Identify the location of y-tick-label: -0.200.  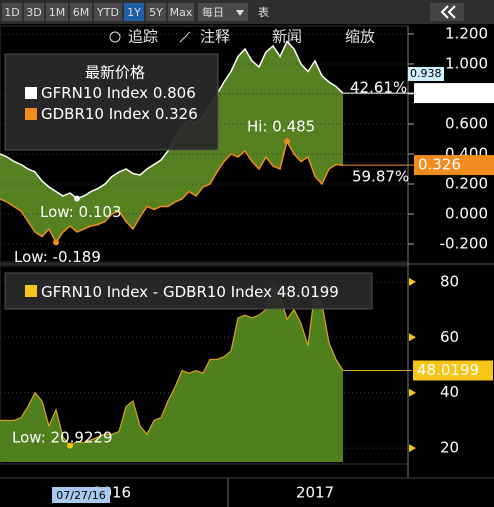
(464, 243).